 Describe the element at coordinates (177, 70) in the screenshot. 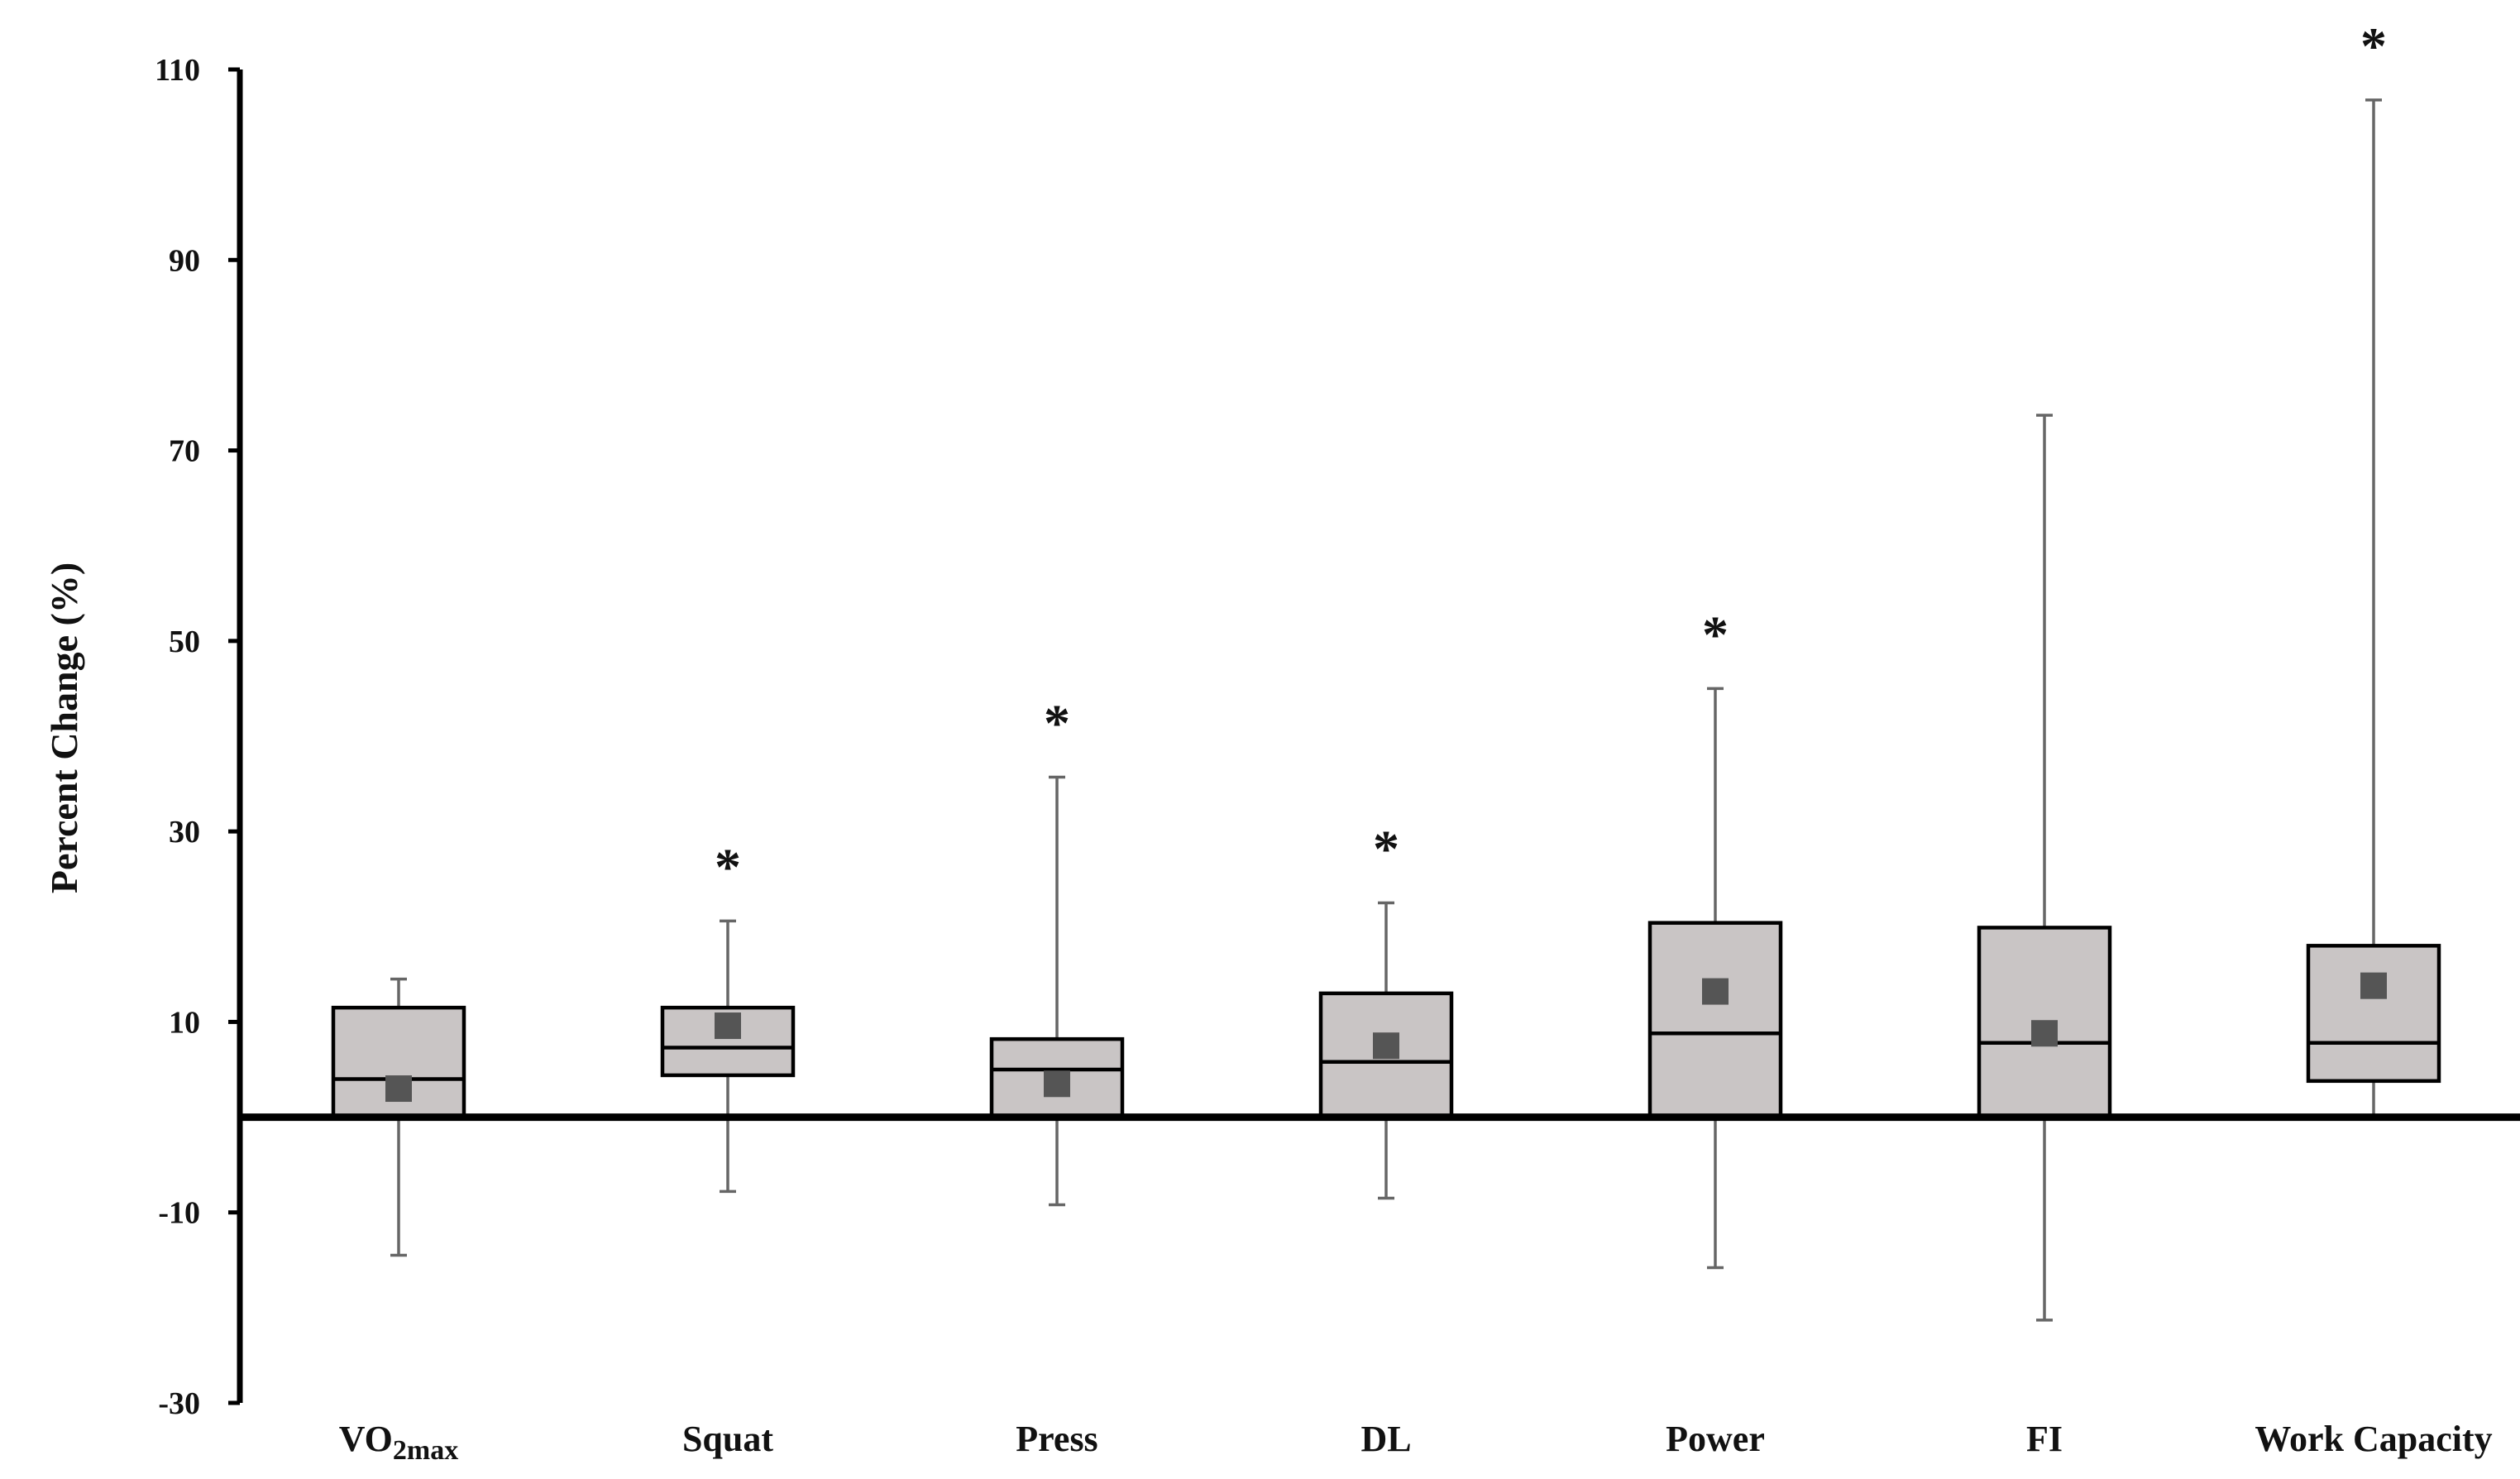

I see `y-tick-label: 110` at that location.